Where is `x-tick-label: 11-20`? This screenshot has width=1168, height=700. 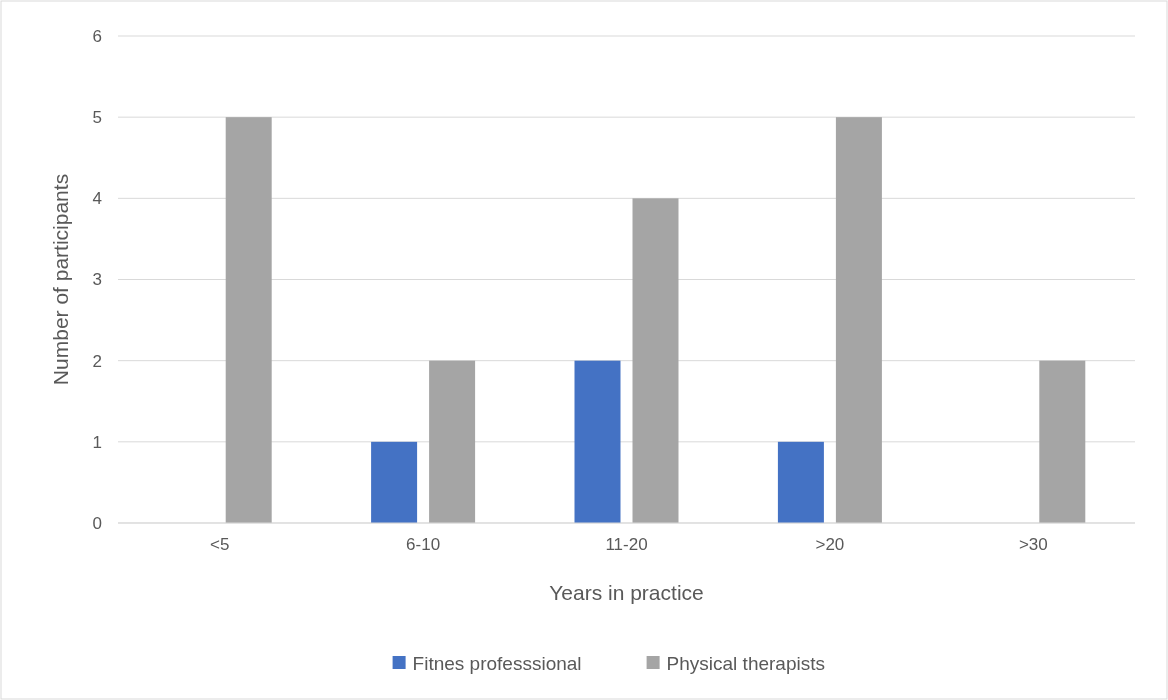
x-tick-label: 11-20 is located at coordinates (626, 544).